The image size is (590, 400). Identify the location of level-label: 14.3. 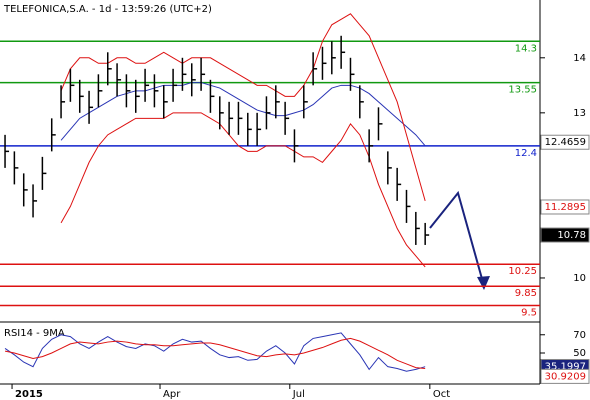
(526, 48).